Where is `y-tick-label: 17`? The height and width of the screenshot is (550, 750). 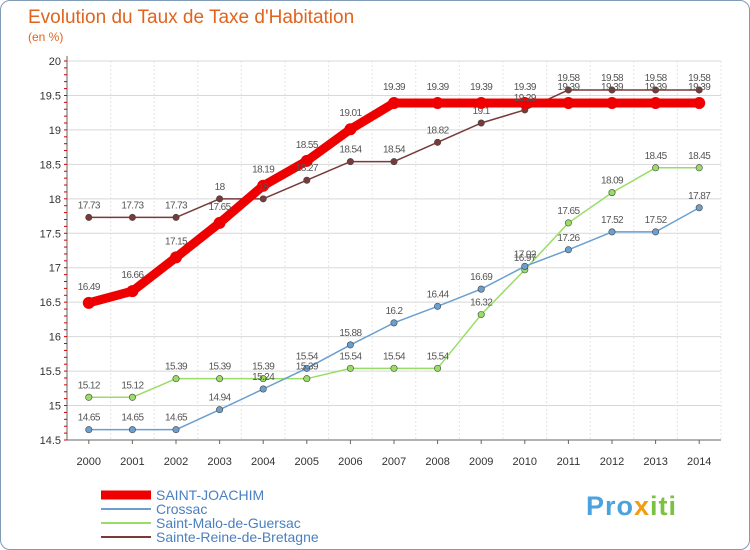 y-tick-label: 17 is located at coordinates (55, 269).